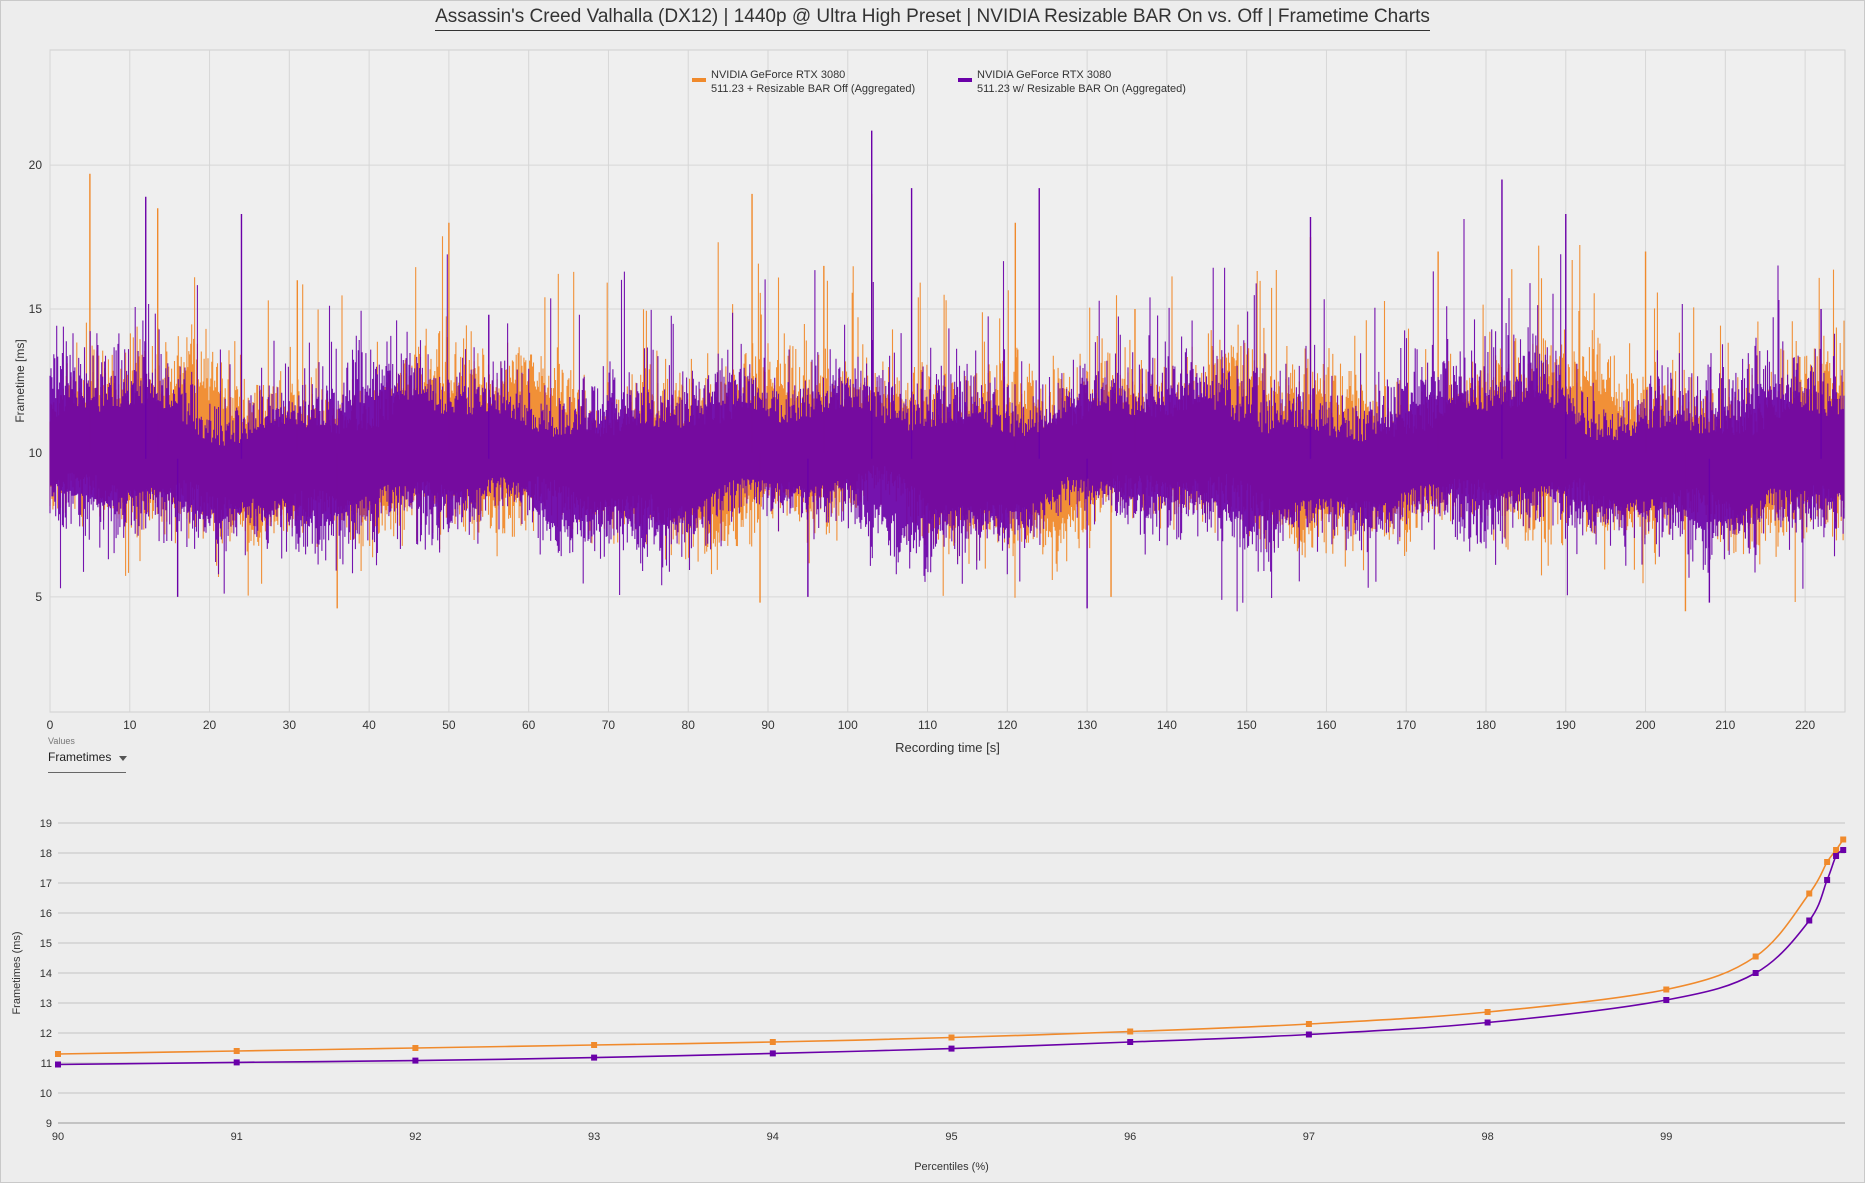 This screenshot has width=1865, height=1183. I want to click on y-tick-label: 20, so click(36, 165).